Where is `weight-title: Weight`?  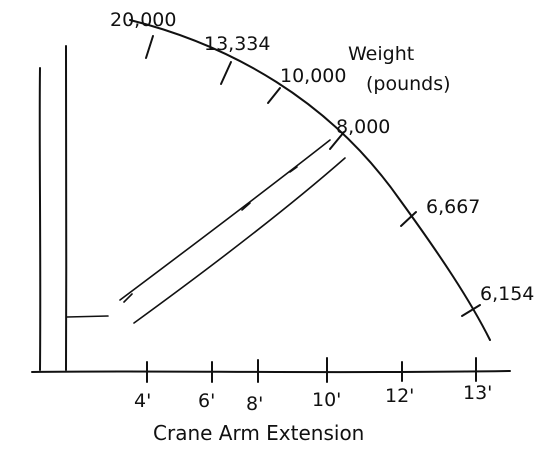
weight-title: Weight is located at coordinates (381, 54).